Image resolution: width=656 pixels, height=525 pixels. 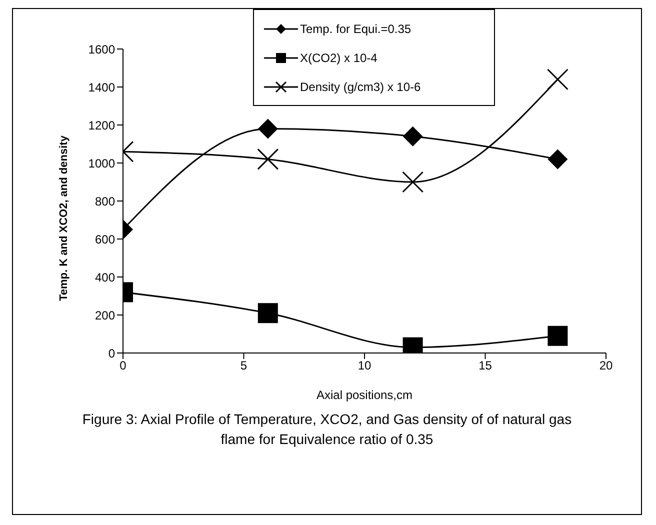 I want to click on x-tick-label: 5, so click(x=244, y=365).